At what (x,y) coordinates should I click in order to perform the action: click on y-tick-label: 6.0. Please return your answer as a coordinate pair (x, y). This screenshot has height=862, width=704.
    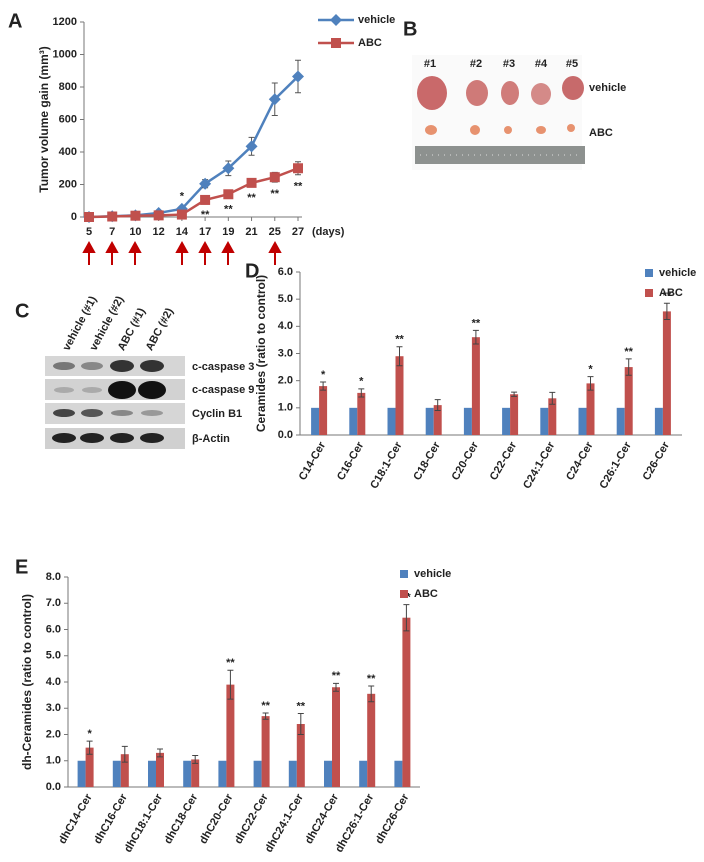
    Looking at the image, I should click on (285, 272).